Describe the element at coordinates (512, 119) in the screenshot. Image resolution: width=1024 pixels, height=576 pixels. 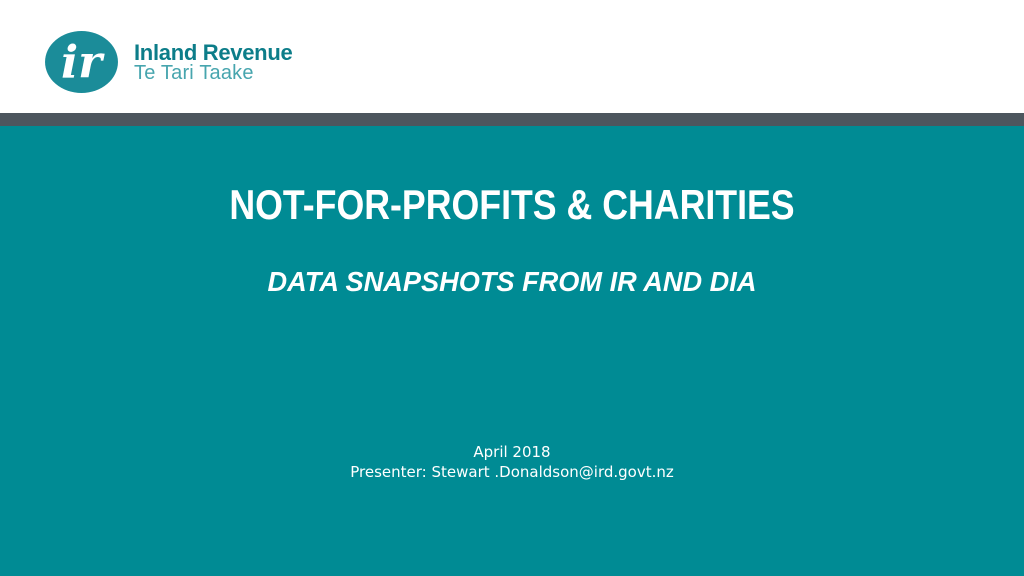
I see `divider-bar` at that location.